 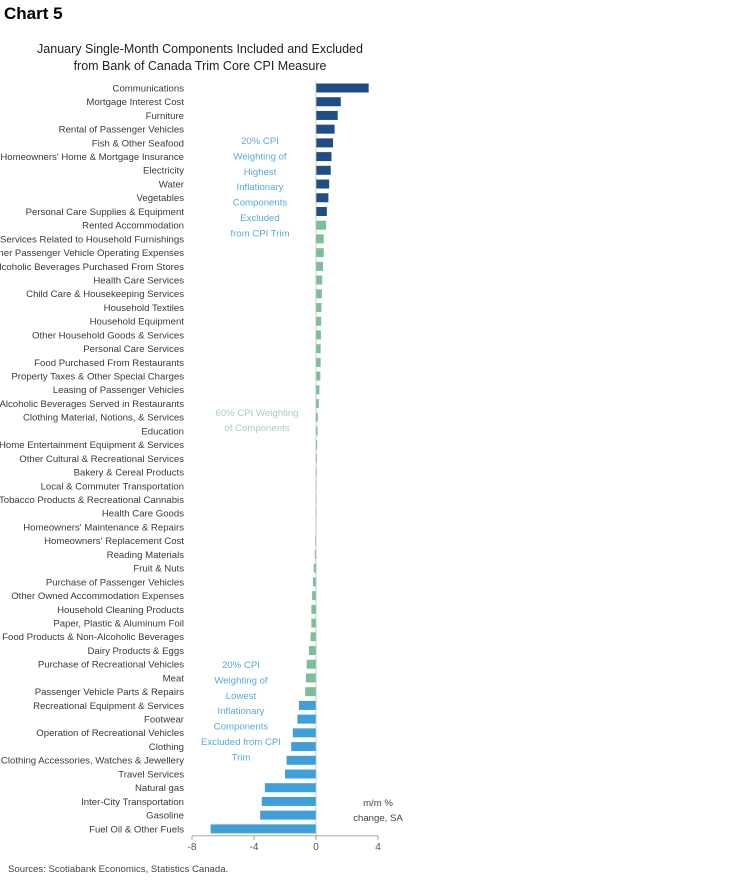 I want to click on annotation-excluded-high: Inflationary, so click(x=260, y=187).